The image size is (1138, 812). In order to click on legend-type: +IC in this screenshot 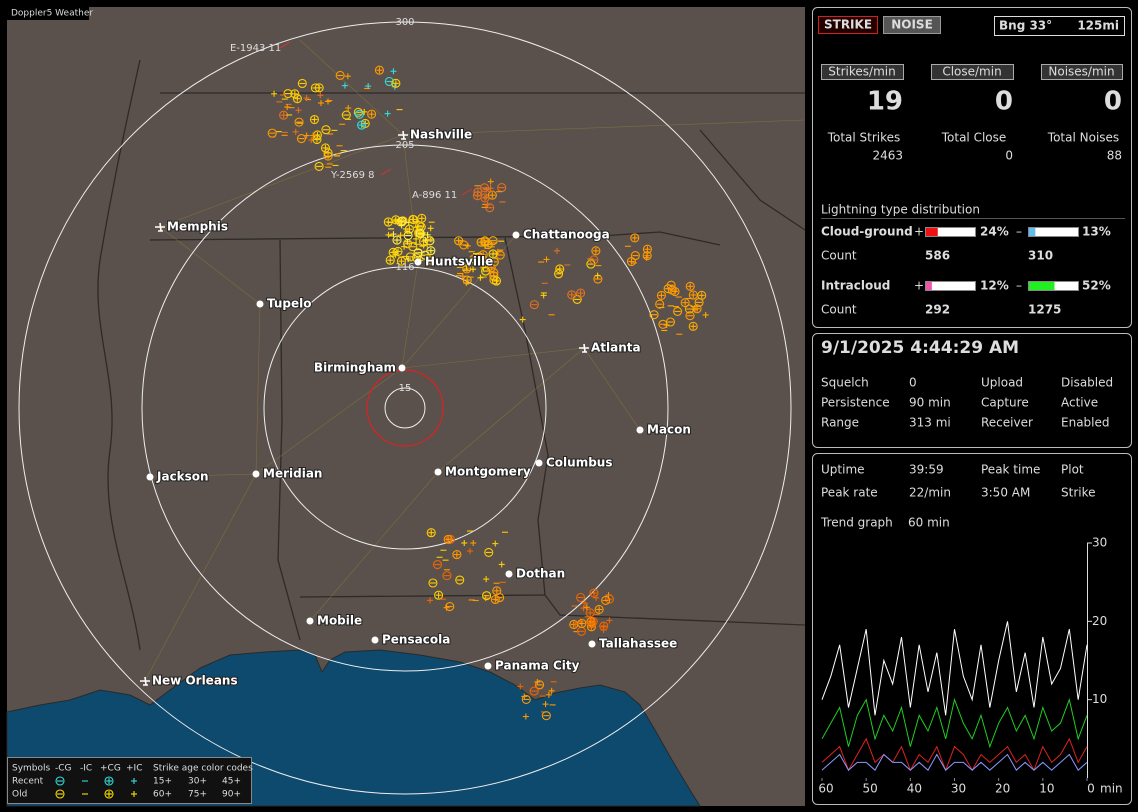, I will do `click(134, 769)`.